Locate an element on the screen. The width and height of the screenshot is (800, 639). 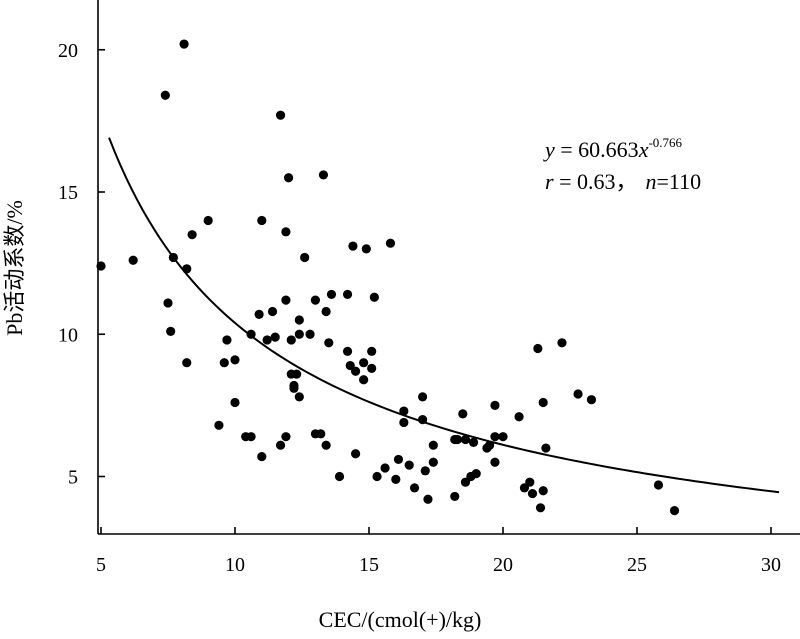
x-tick-label: 15 is located at coordinates (369, 565).